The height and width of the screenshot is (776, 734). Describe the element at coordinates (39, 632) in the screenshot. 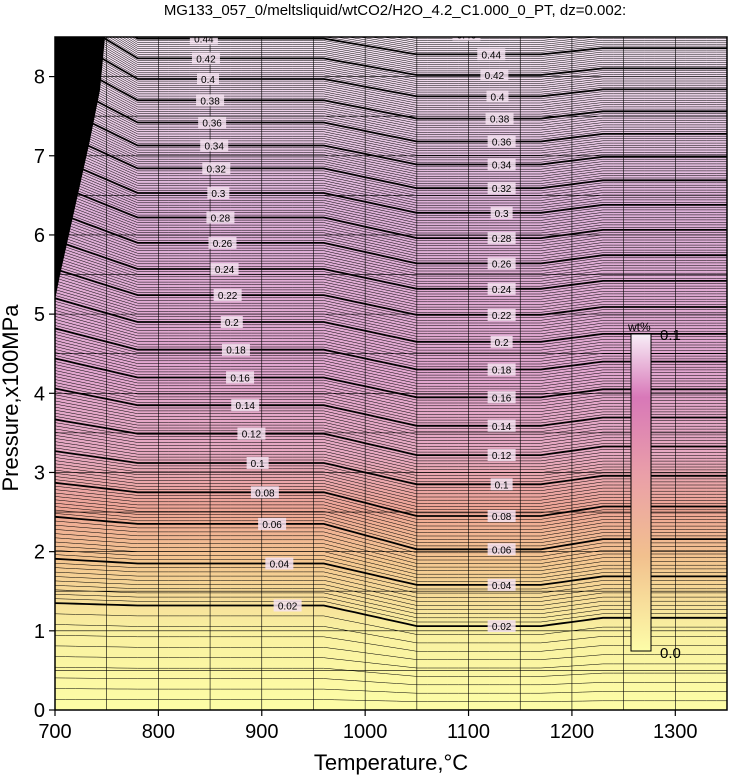

I see `y-tick-label: 1` at that location.